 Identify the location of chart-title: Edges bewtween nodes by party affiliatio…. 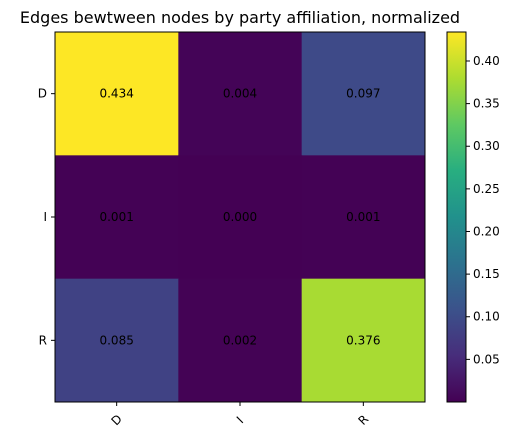
(240, 17).